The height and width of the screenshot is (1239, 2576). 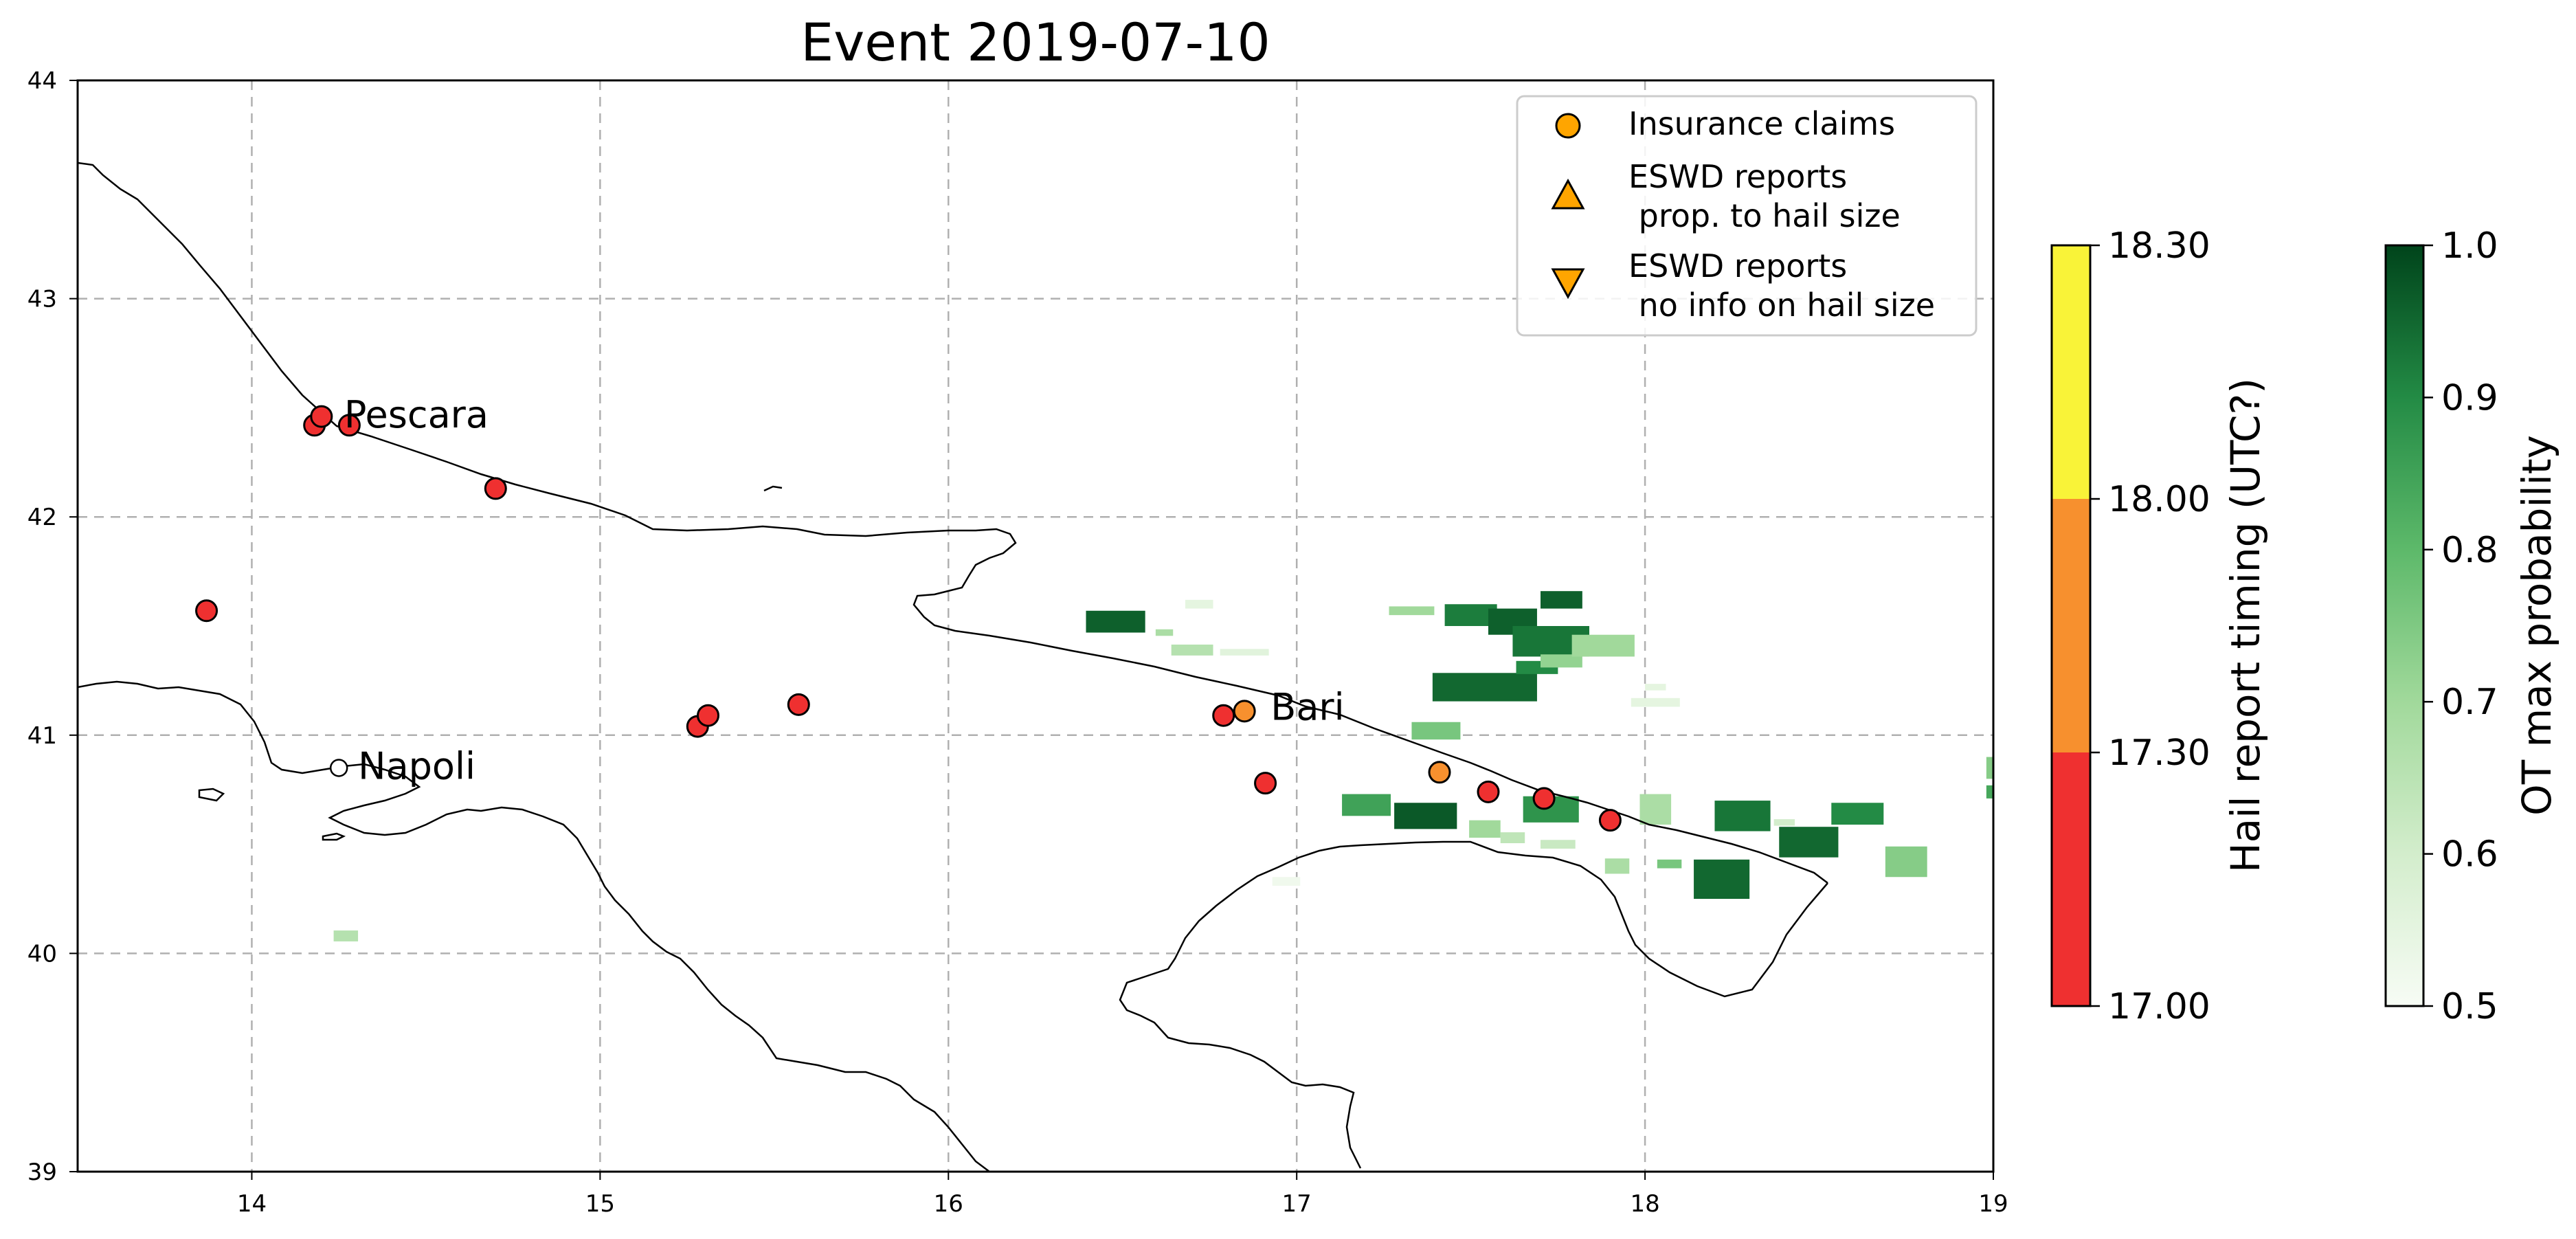 I want to click on colorbar-timing-tick-label: 18.00, so click(x=2159, y=499).